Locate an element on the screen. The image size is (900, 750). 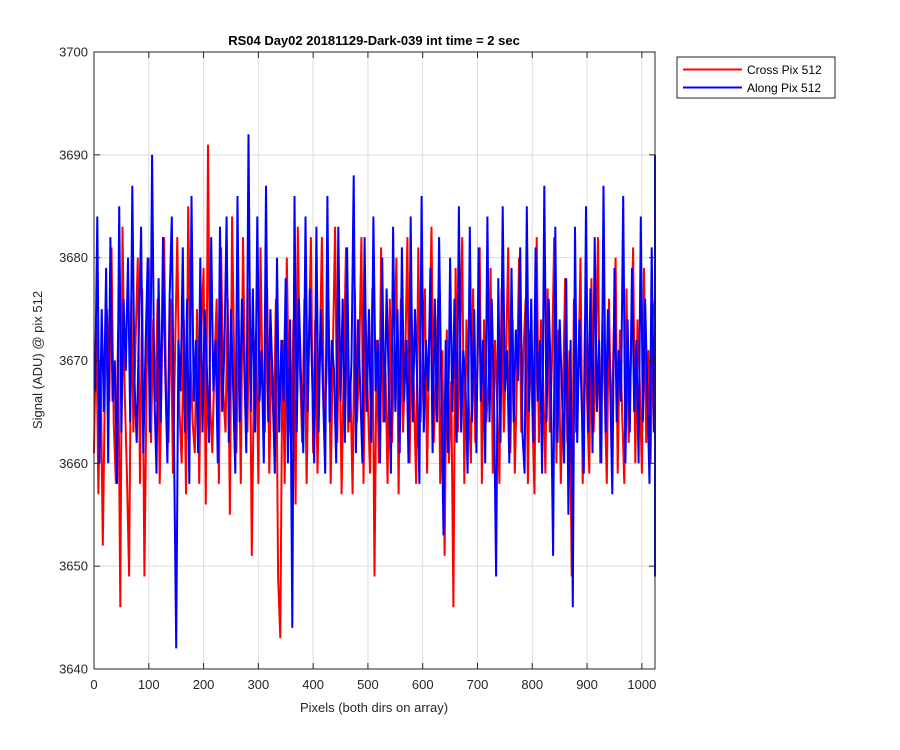
legend-box is located at coordinates (756, 77).